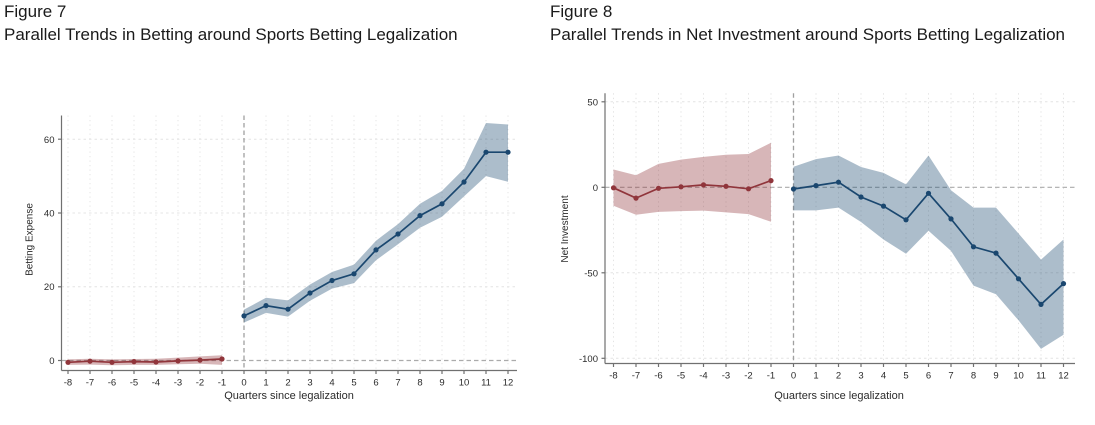  What do you see at coordinates (30, 239) in the screenshot?
I see `svg-text: Betting Expense` at bounding box center [30, 239].